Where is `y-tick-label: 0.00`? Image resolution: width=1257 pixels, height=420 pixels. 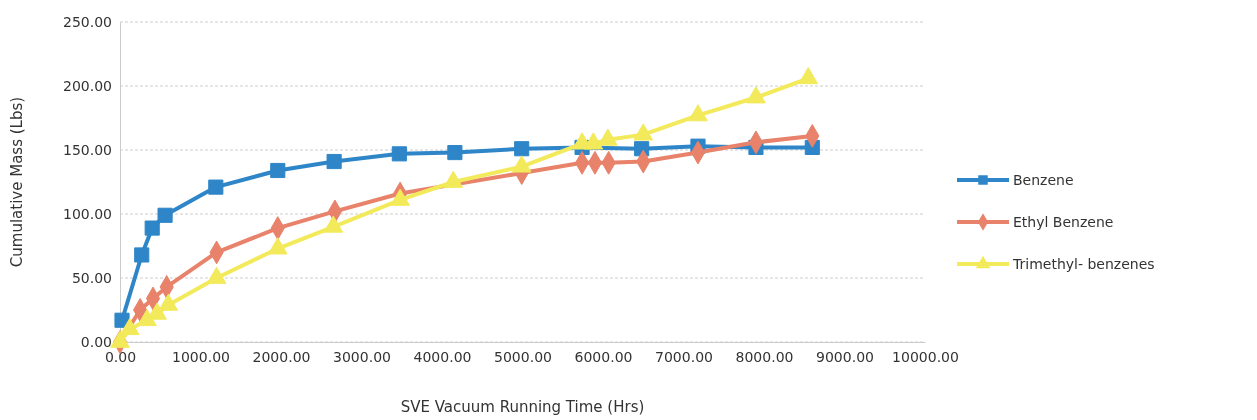
y-tick-label: 0.00 is located at coordinates (96, 341).